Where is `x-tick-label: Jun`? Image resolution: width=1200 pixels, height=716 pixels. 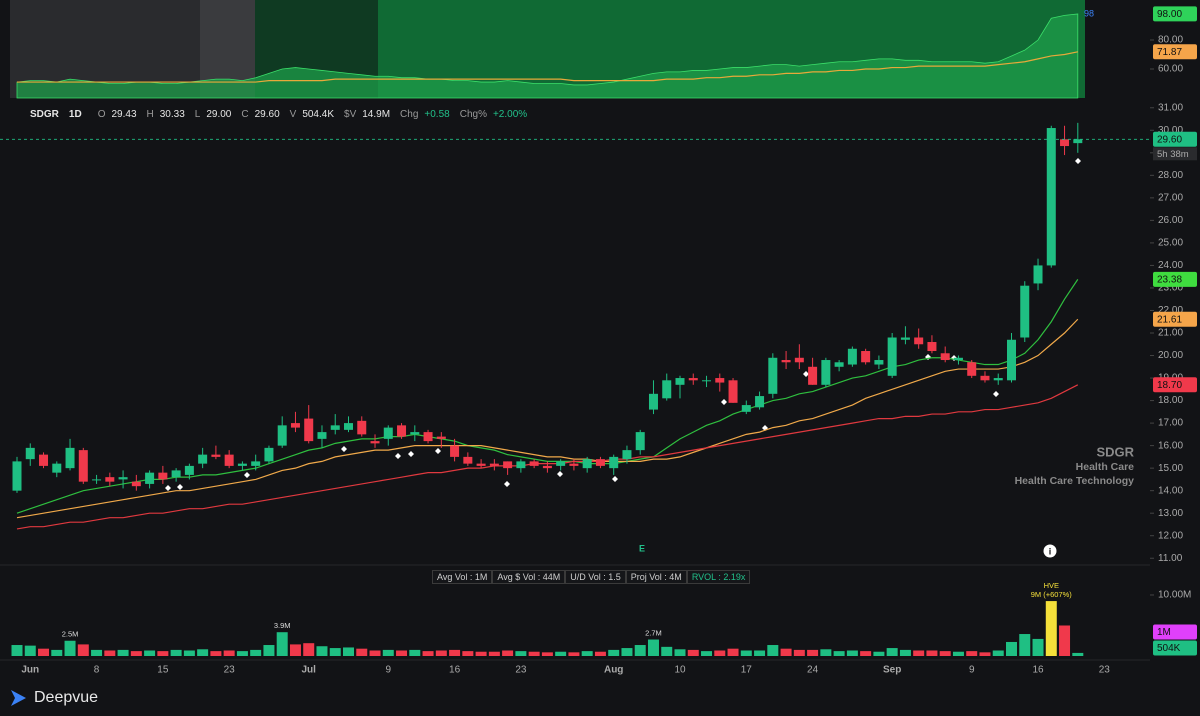 x-tick-label: Jun is located at coordinates (30, 670).